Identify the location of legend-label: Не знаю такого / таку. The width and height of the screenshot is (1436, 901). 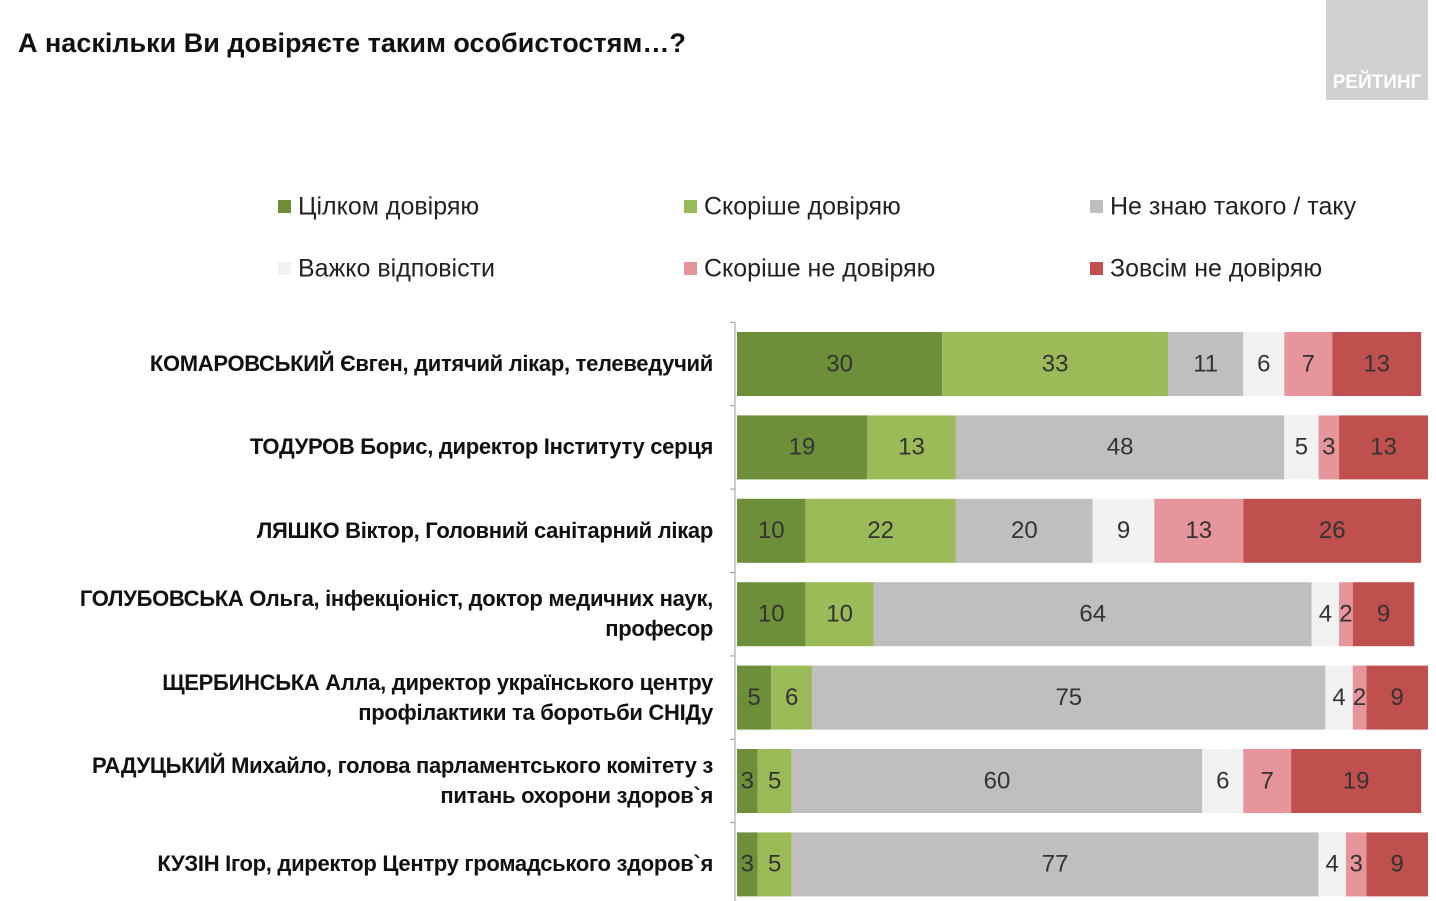
(1233, 207).